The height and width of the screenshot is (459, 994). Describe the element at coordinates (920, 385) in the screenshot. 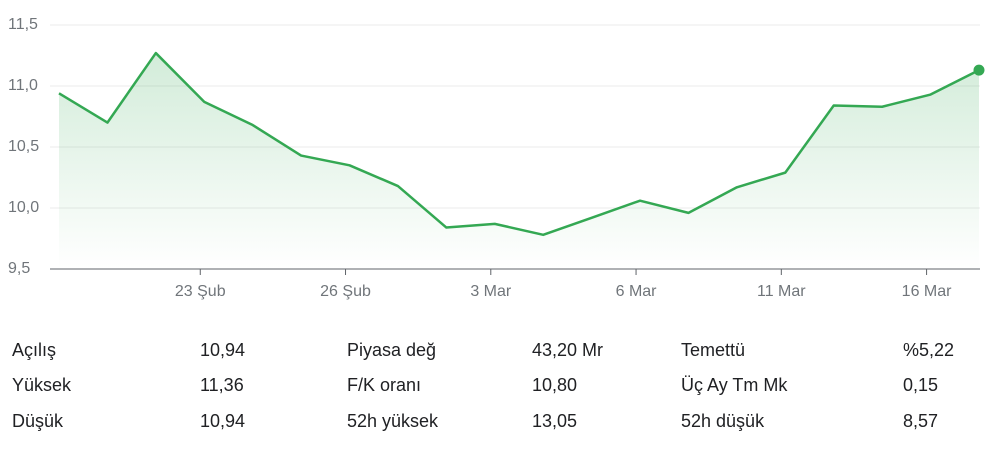

I see `stat-value: 0,15` at that location.